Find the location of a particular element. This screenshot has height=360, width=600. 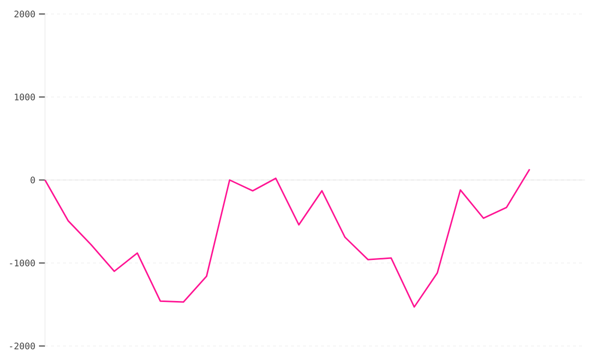

y-tick-label: -1000 is located at coordinates (22, 263).